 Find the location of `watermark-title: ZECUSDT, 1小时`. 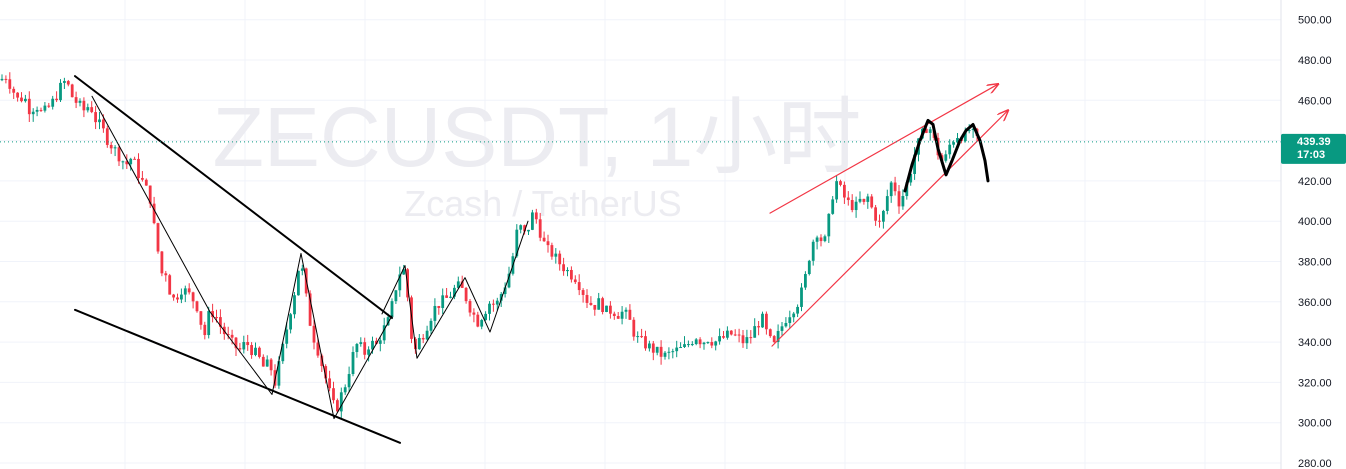

watermark-title: ZECUSDT, 1小时 is located at coordinates (537, 137).